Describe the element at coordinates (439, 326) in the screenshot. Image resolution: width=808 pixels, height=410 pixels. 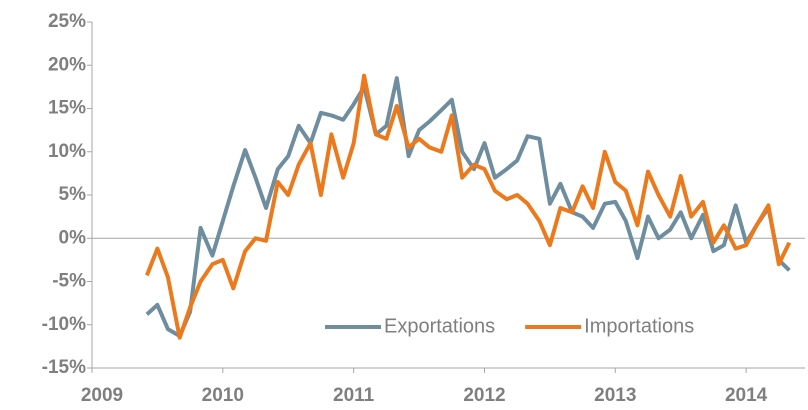
I see `legend-label: Exportations` at that location.